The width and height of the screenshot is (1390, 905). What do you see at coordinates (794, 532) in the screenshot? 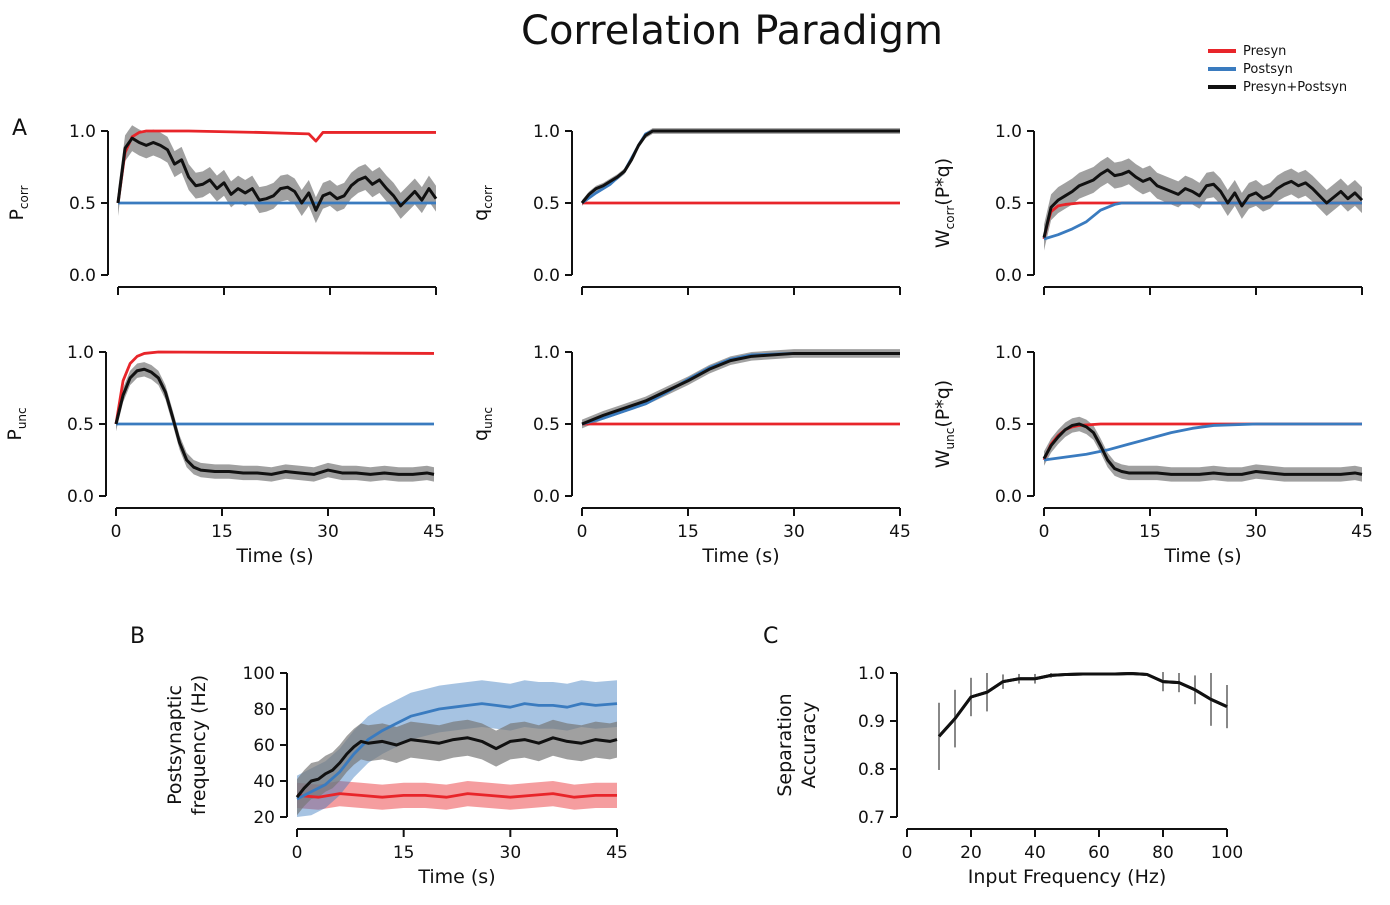
I see `chart-a5-x-tick-label: 30` at bounding box center [794, 532].